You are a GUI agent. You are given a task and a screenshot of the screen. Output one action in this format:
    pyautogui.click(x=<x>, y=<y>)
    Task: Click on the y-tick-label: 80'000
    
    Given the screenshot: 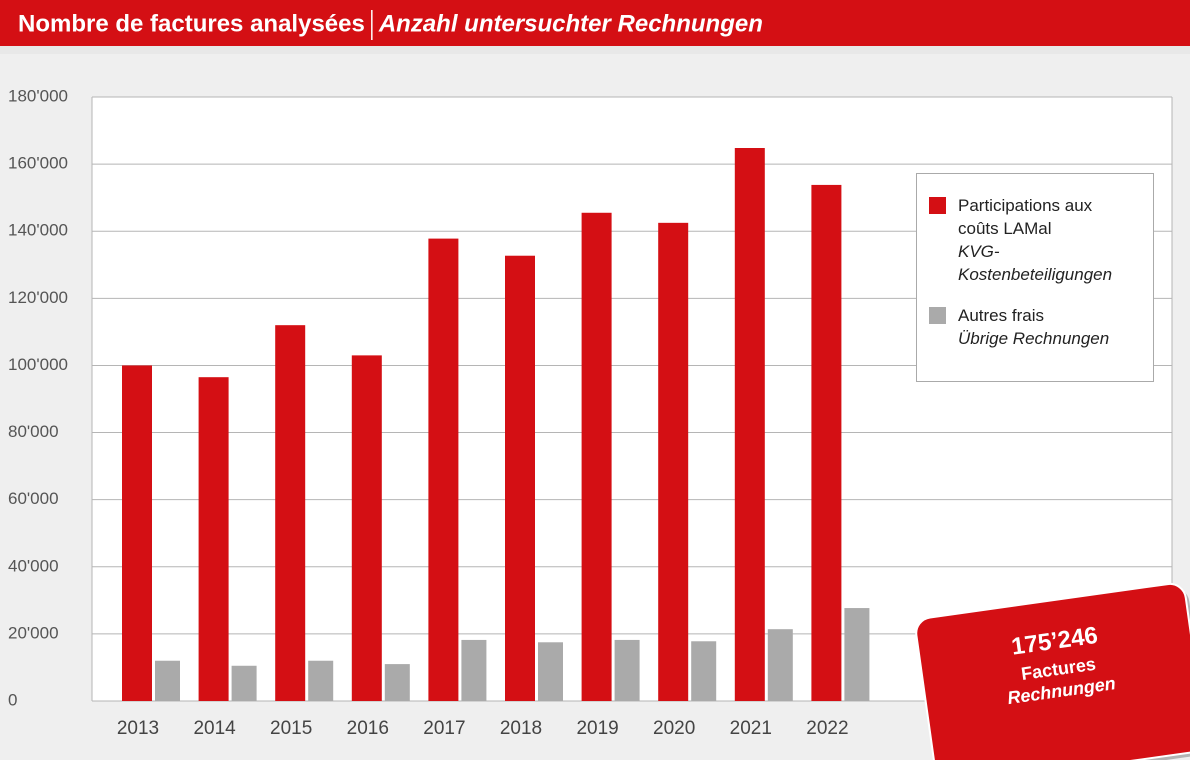 What is the action you would take?
    pyautogui.click(x=33, y=431)
    